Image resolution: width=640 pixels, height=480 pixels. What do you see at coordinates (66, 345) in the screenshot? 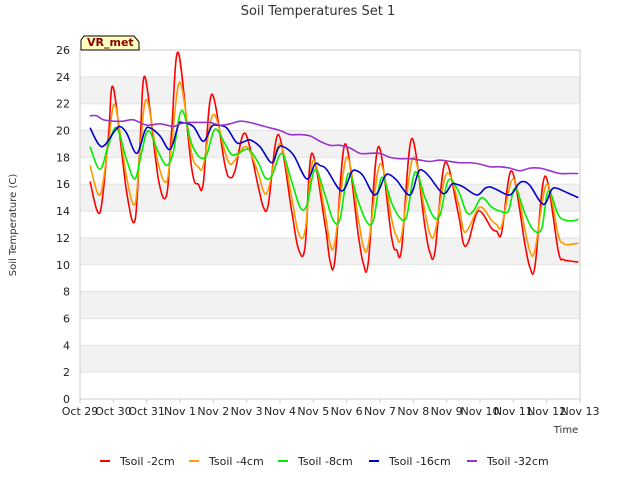
I see `y-tick-label: 4` at bounding box center [66, 345].